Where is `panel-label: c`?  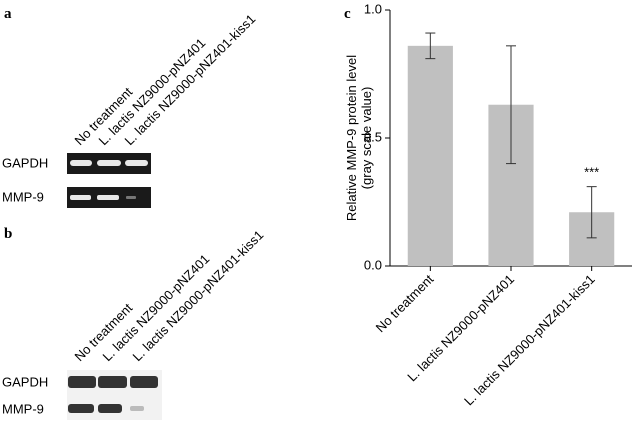
panel-label: c is located at coordinates (347, 14).